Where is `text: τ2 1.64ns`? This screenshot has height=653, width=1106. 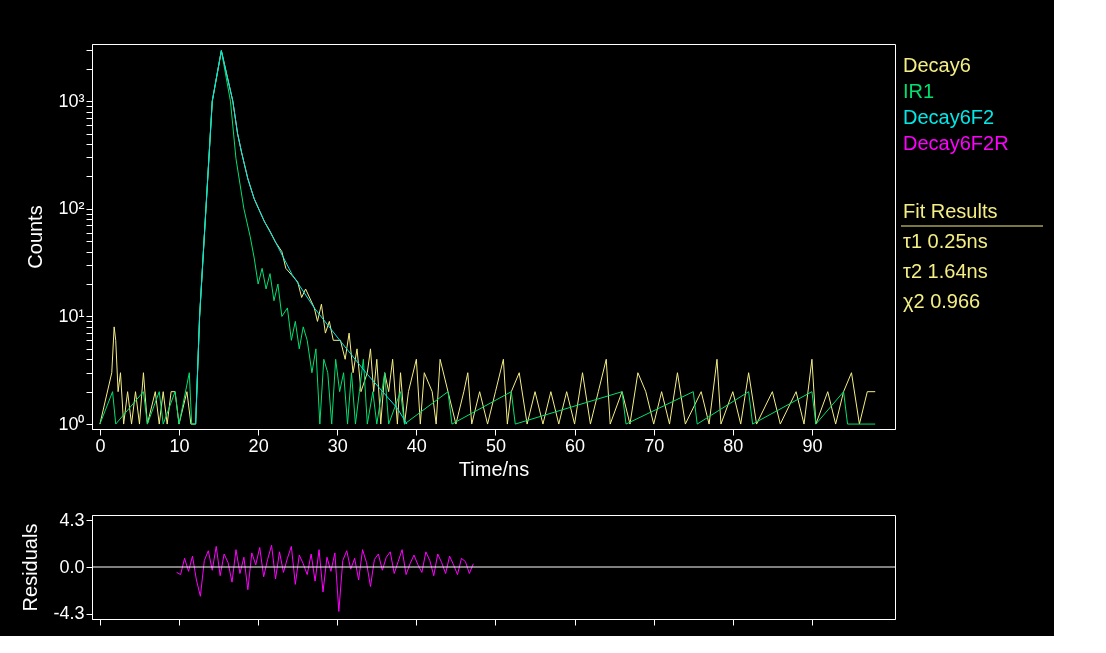
text: τ2 1.64ns is located at coordinates (945, 271).